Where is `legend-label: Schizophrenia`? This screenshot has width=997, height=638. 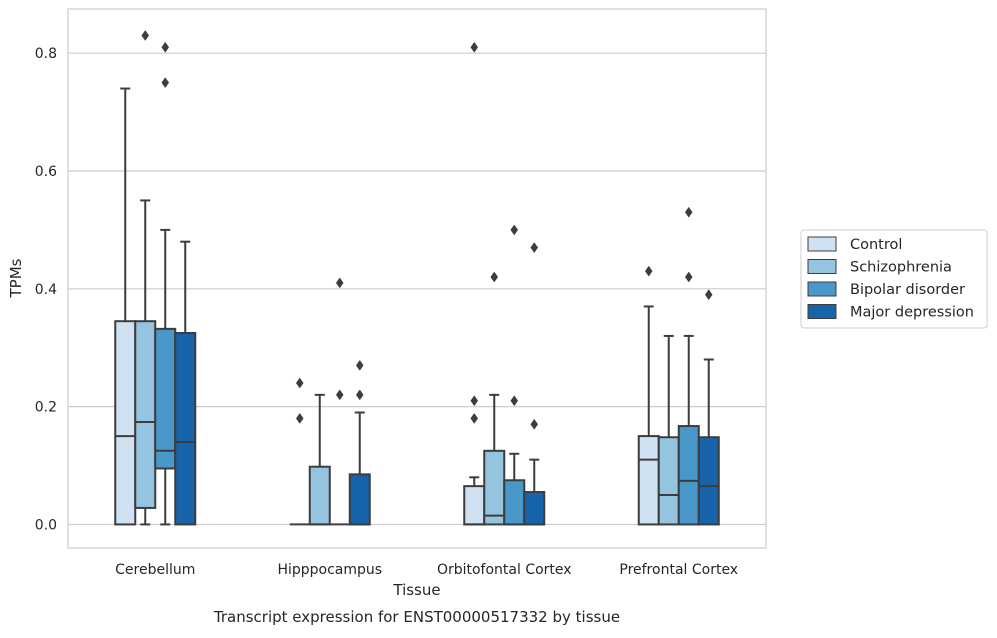
legend-label: Schizophrenia is located at coordinates (901, 268).